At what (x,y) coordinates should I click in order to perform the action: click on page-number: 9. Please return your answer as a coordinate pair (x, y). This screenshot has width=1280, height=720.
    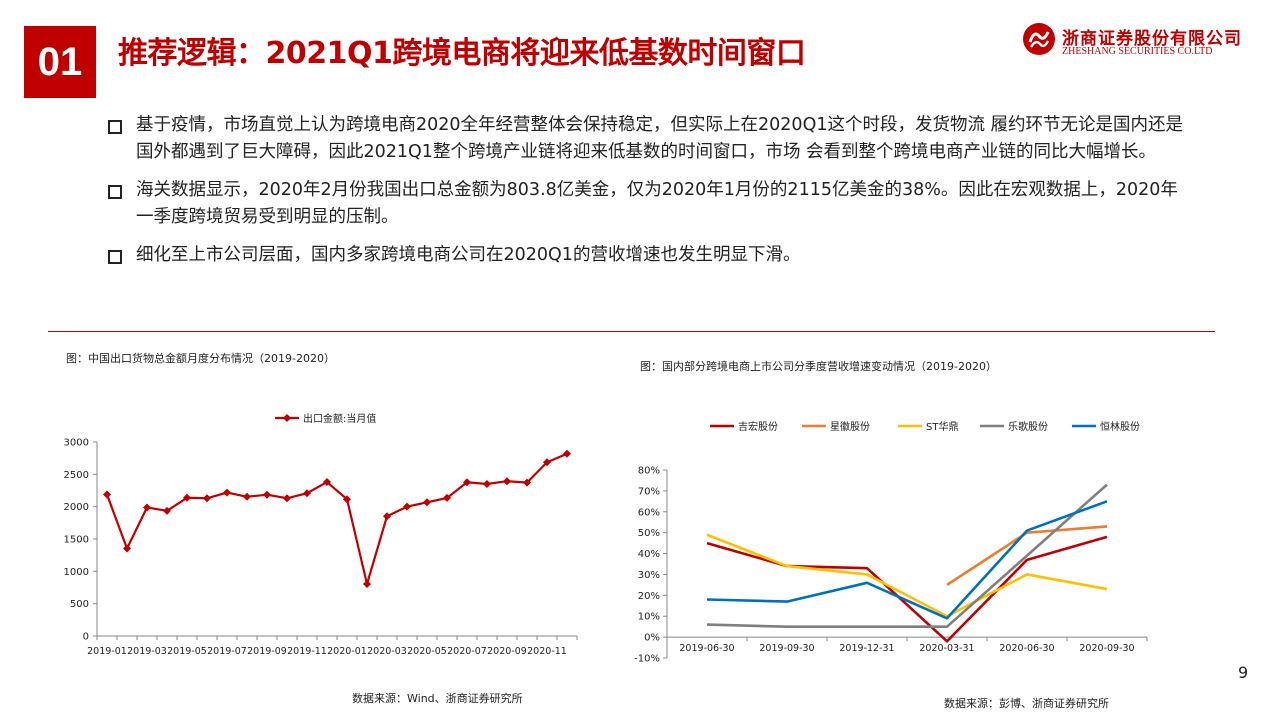
    Looking at the image, I should click on (1243, 672).